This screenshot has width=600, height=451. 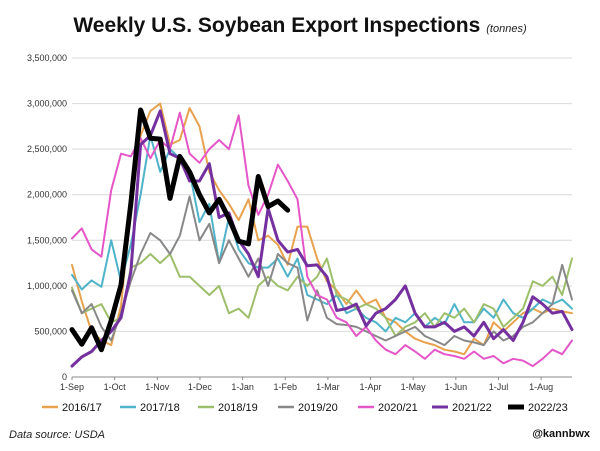 I want to click on y-tick-label: 1,000,000, so click(x=47, y=286).